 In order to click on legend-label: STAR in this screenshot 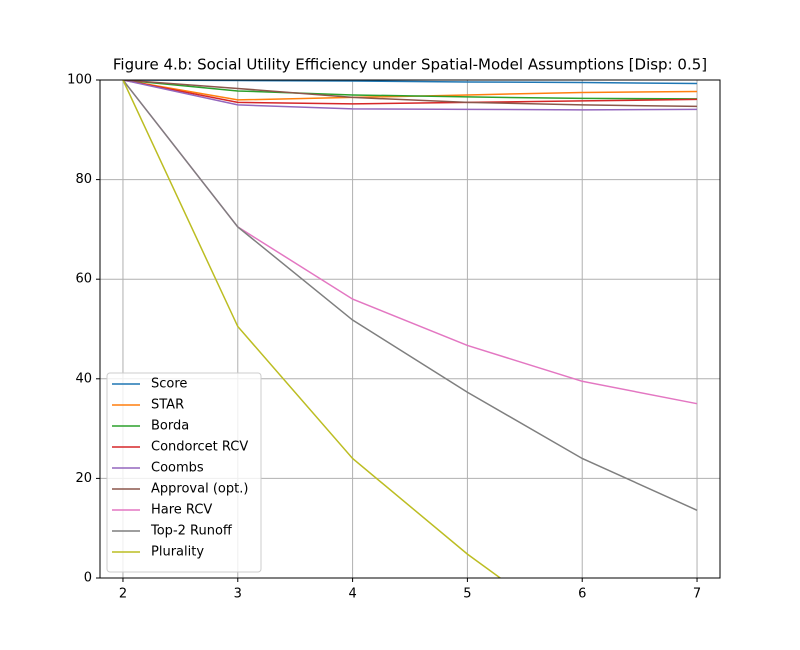, I will do `click(167, 405)`.